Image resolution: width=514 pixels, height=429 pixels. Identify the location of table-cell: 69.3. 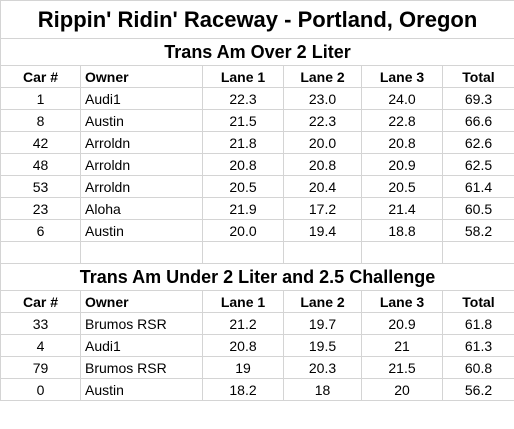
(477, 98).